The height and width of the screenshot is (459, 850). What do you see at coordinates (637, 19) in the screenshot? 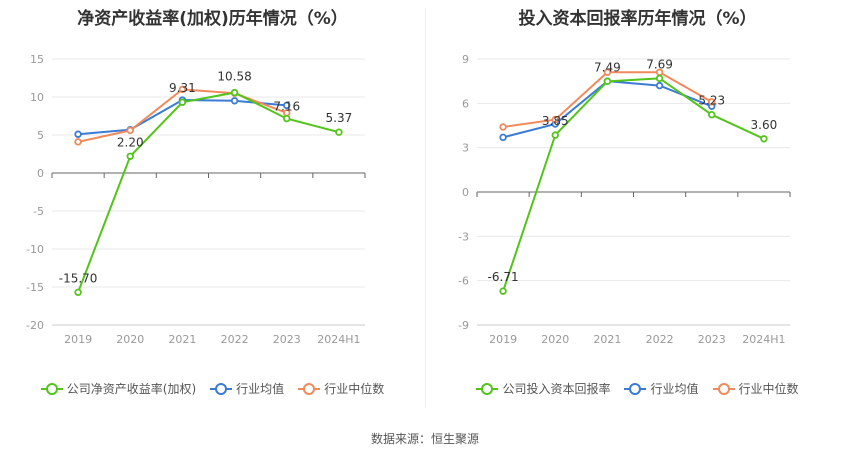
I see `roic-chart-title: 投入资本回报率历年情况（%）` at bounding box center [637, 19].